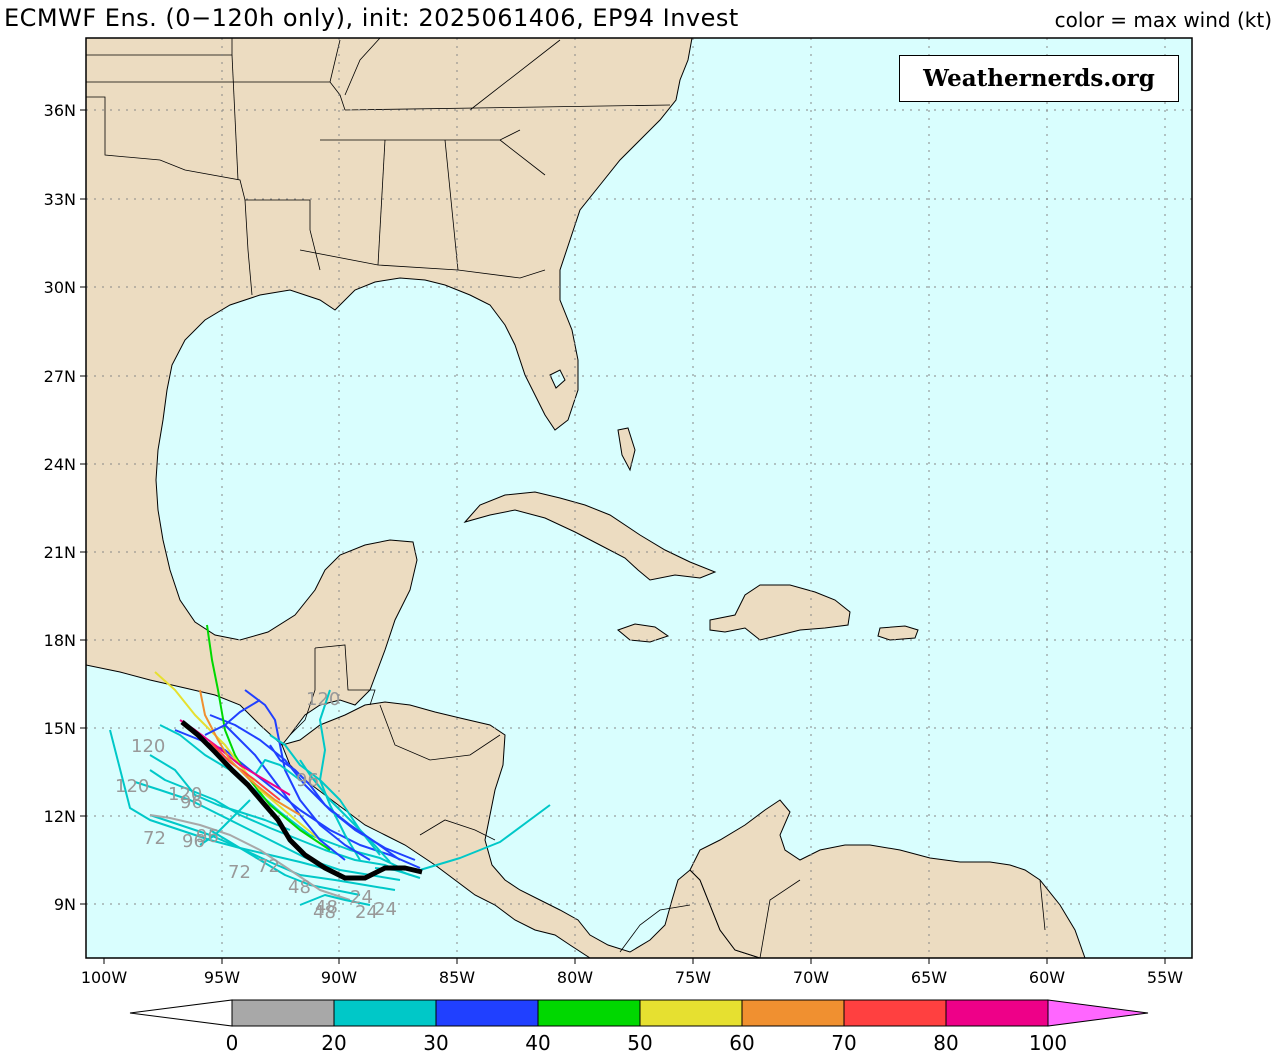 This screenshot has height=1056, width=1278. Describe the element at coordinates (435, 1043) in the screenshot. I see `colorbar-tick: 30` at that location.